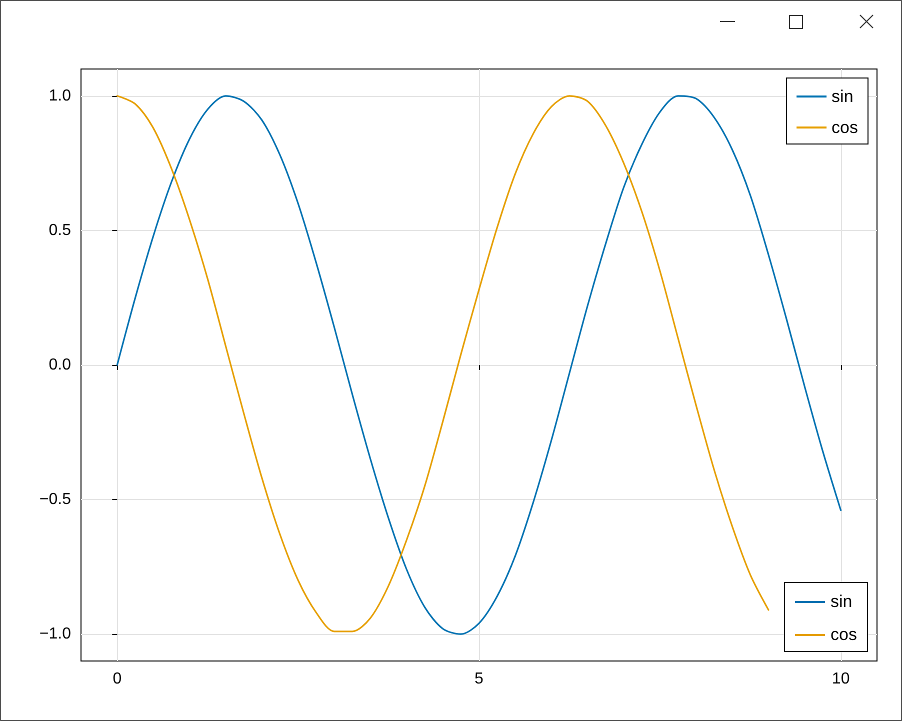 The width and height of the screenshot is (902, 721). Describe the element at coordinates (843, 96) in the screenshot. I see `legend-label: sin` at that location.